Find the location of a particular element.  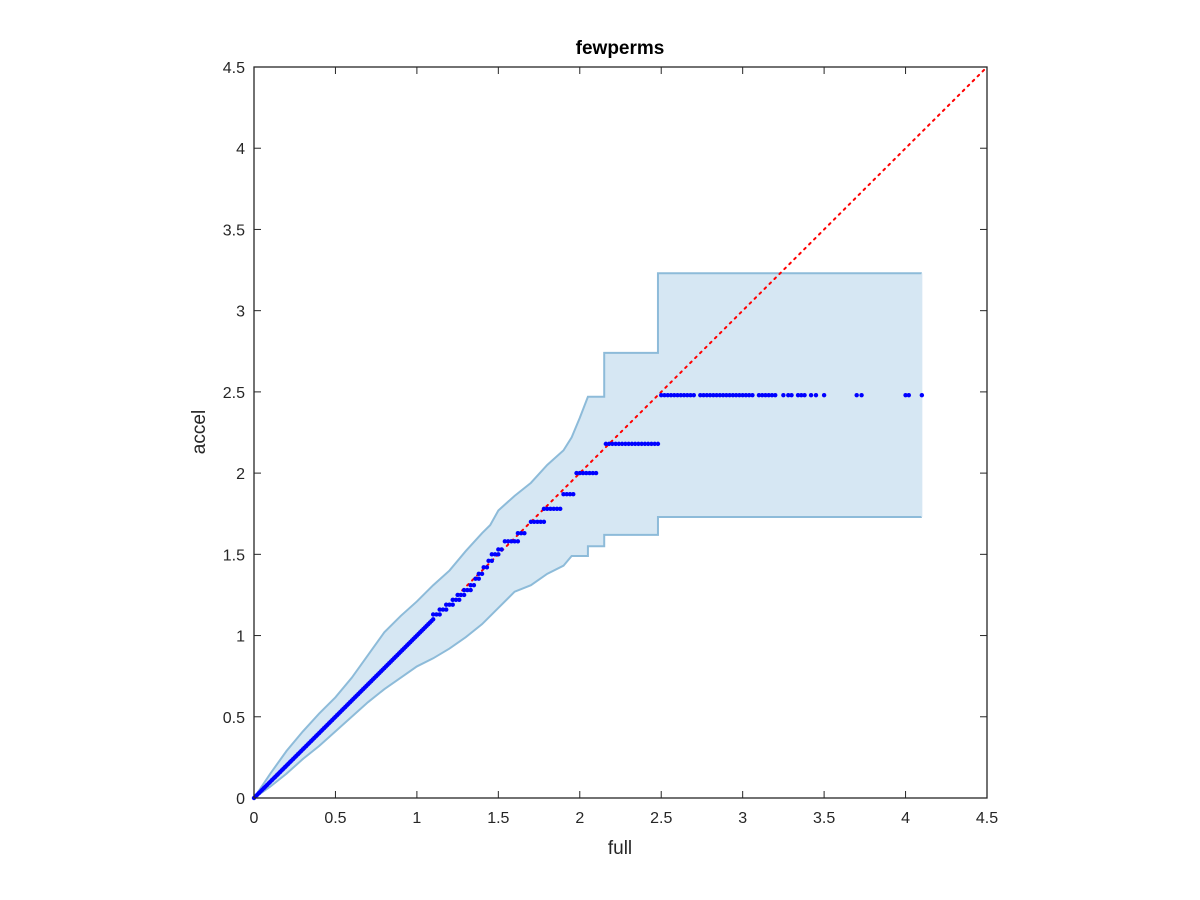

x-tick-label: 3.5 is located at coordinates (824, 818).